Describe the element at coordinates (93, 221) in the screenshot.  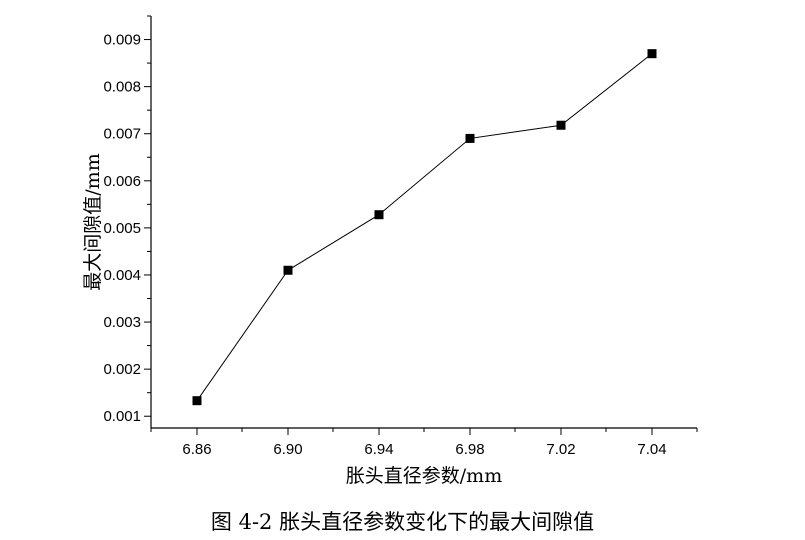
I see `y-axis-label: 最大间隙值/mm` at that location.